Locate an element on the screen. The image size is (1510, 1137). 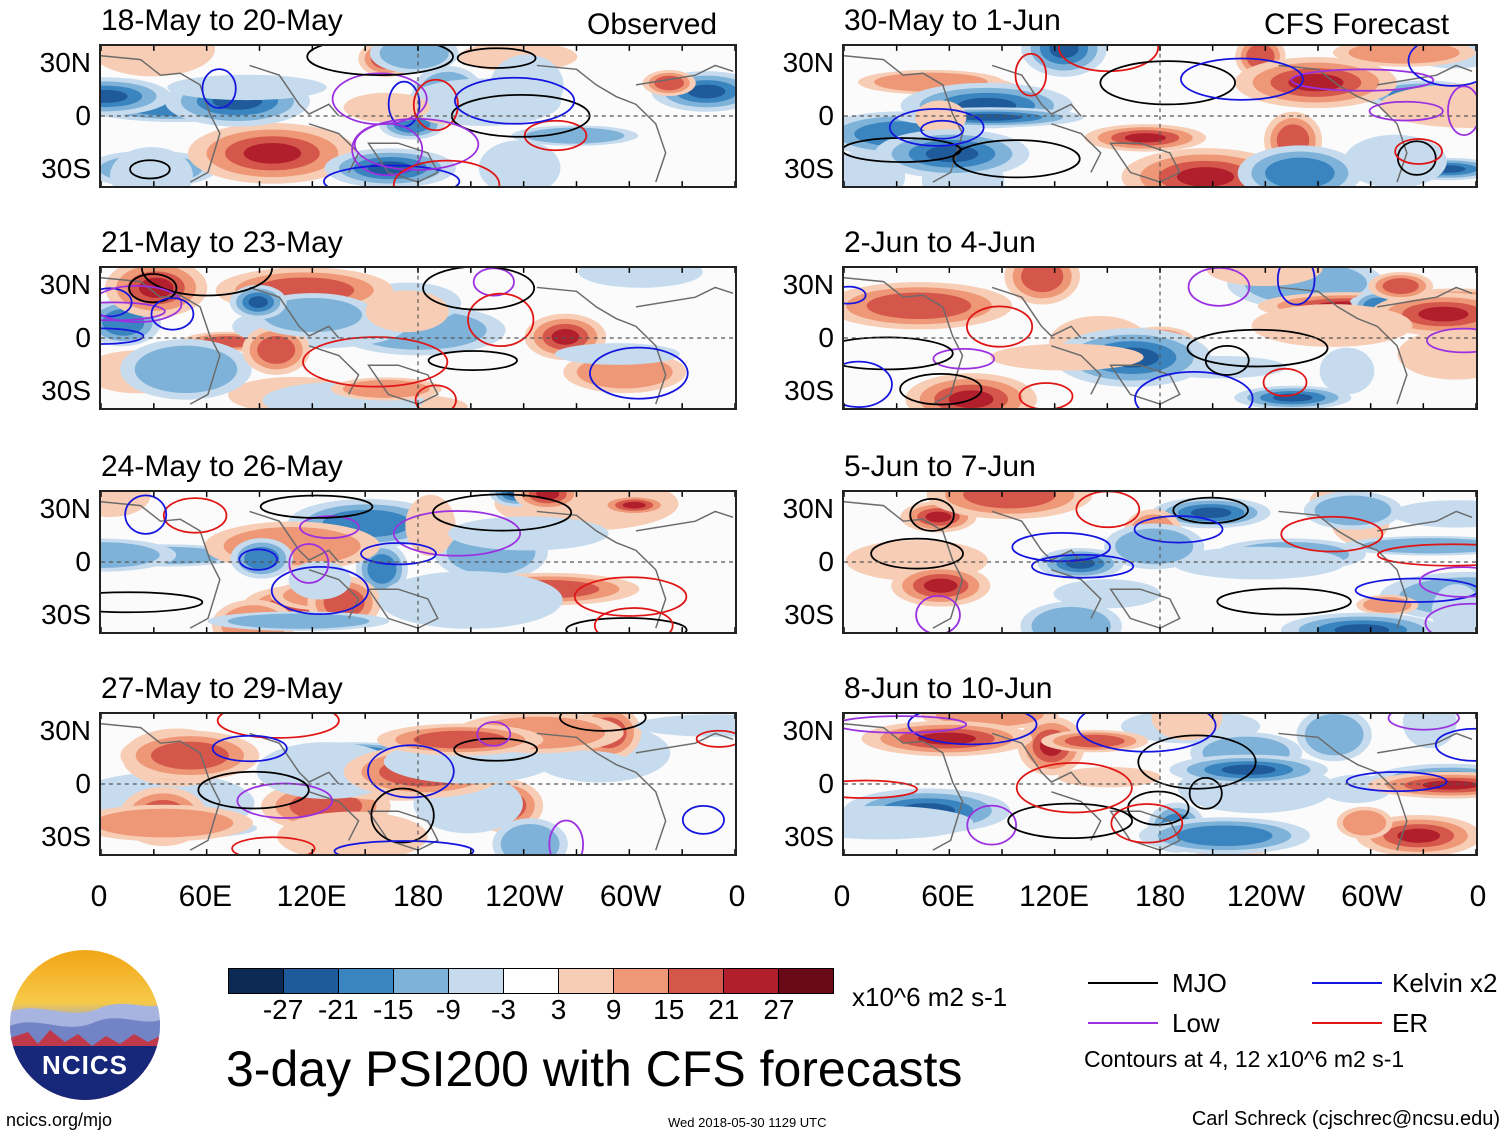
logo-text: NCICS is located at coordinates (85, 1065).